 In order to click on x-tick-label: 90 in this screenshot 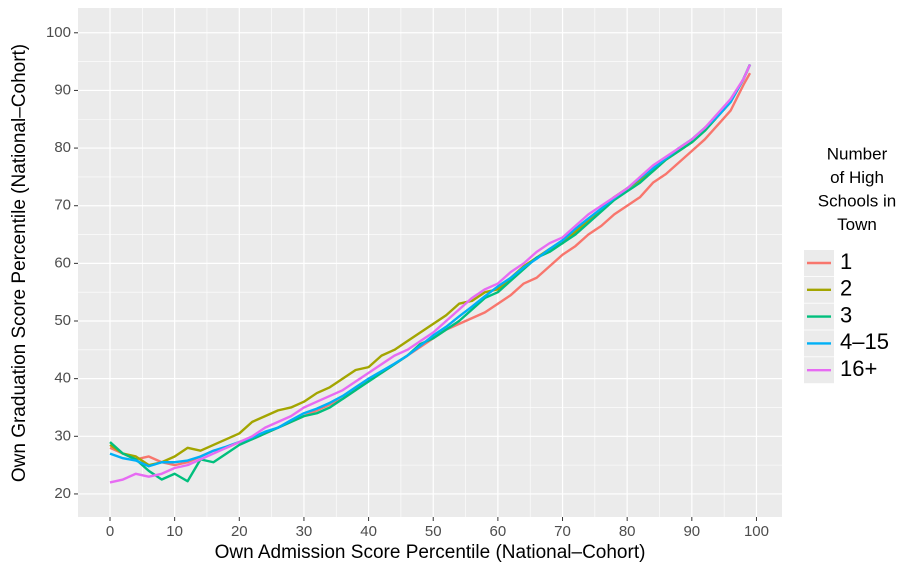, I will do `click(691, 531)`.